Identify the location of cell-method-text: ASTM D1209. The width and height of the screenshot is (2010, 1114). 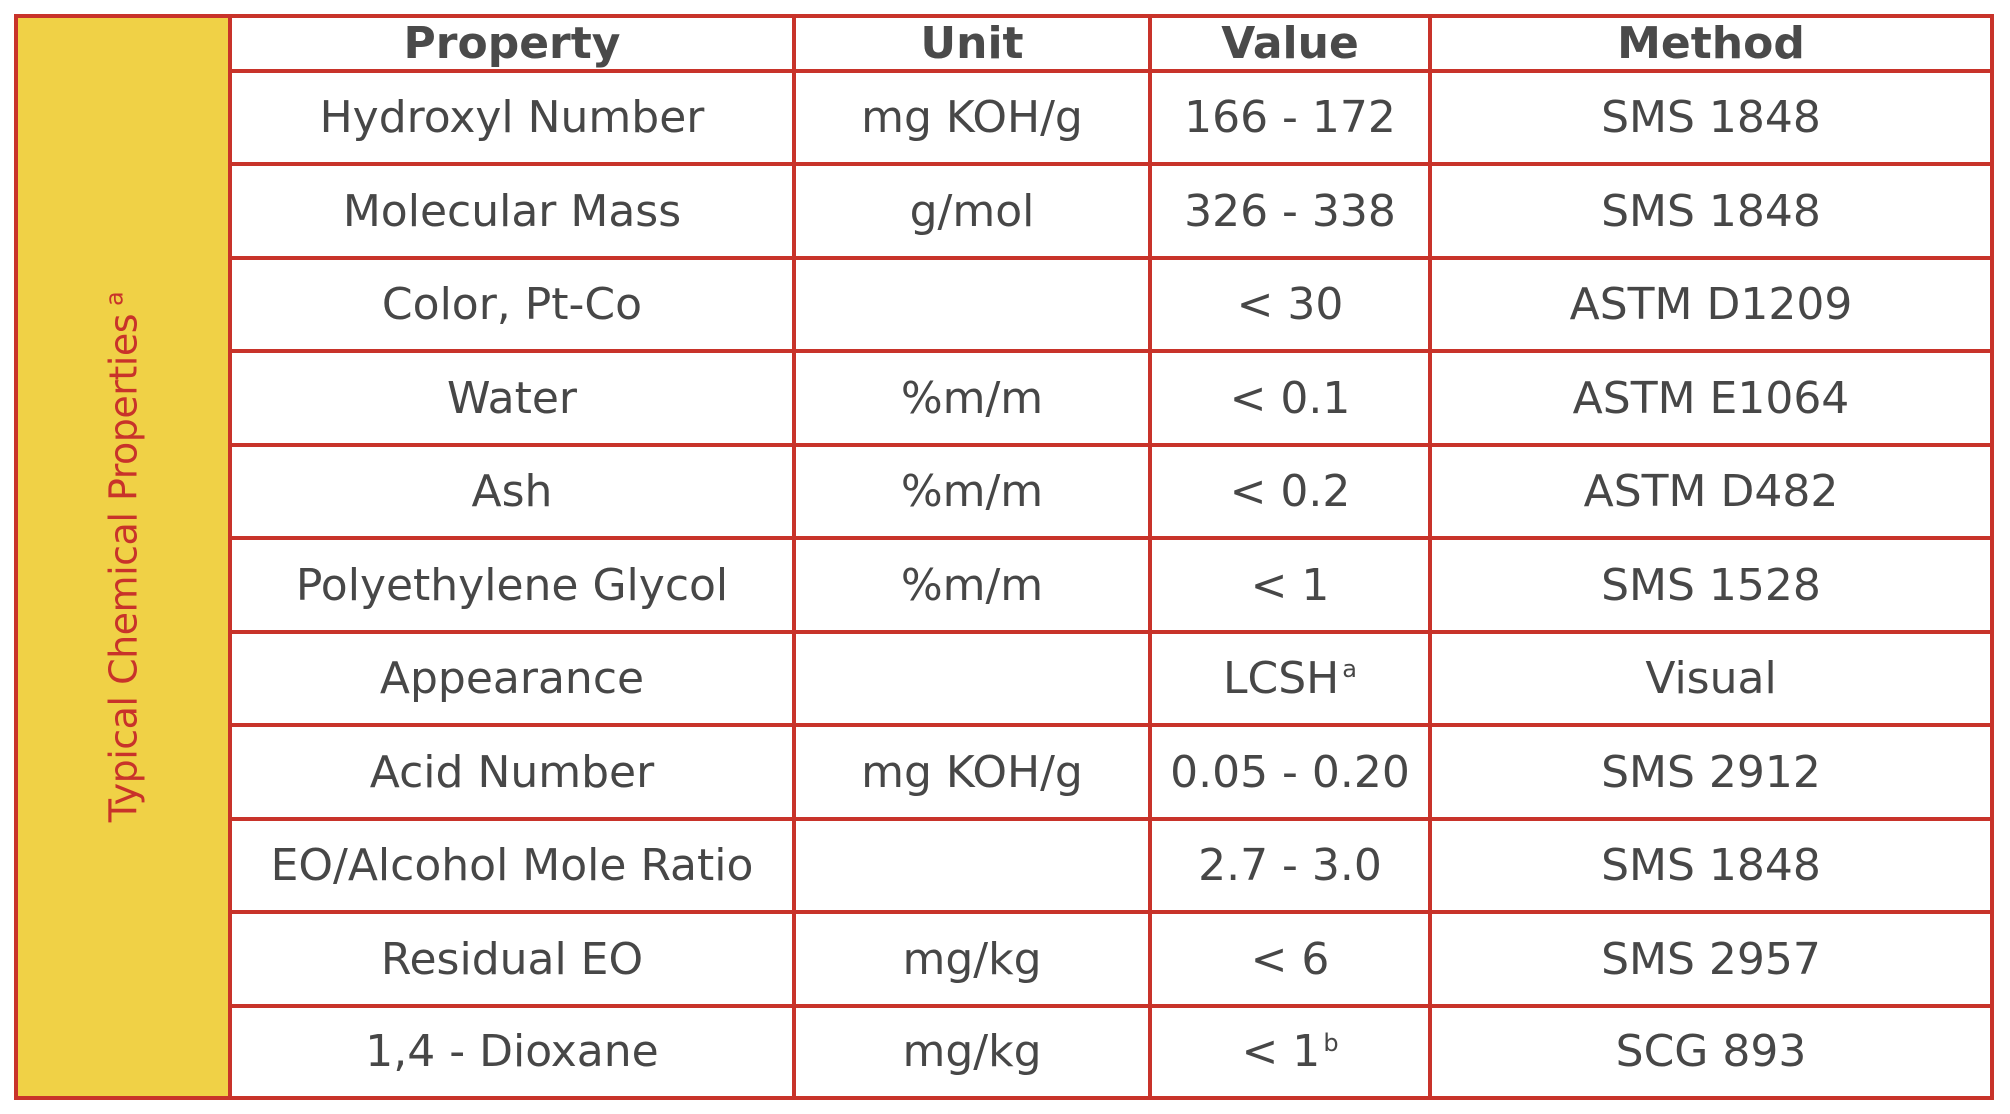
(1711, 305).